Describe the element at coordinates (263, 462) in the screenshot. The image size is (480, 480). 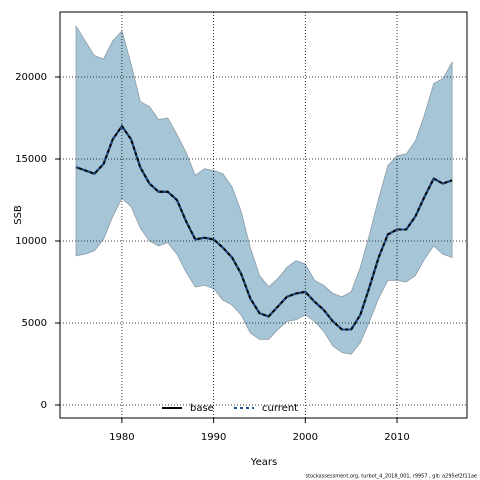
I see `x-axis-label: Years` at that location.